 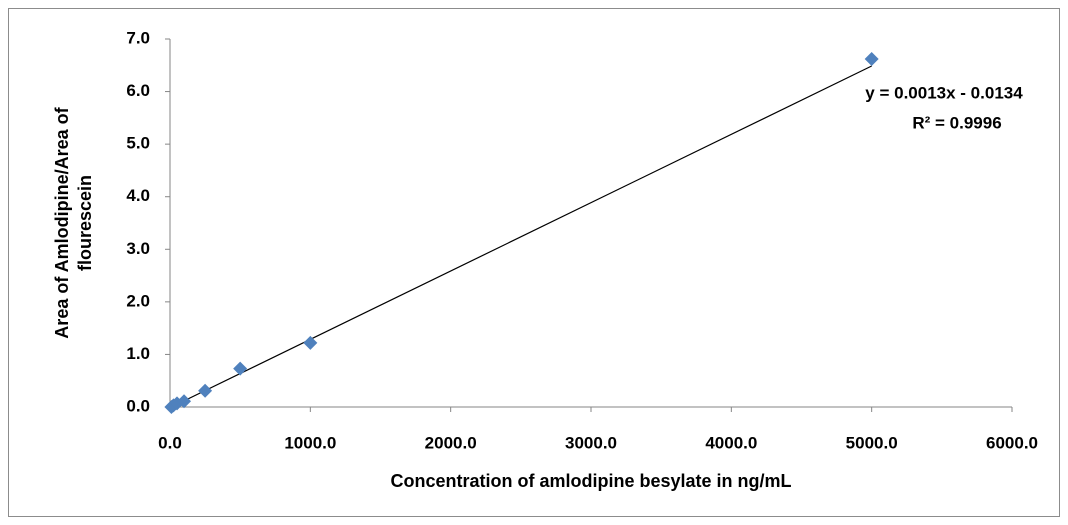 What do you see at coordinates (138, 90) in the screenshot?
I see `y-tick-label: 6.0` at bounding box center [138, 90].